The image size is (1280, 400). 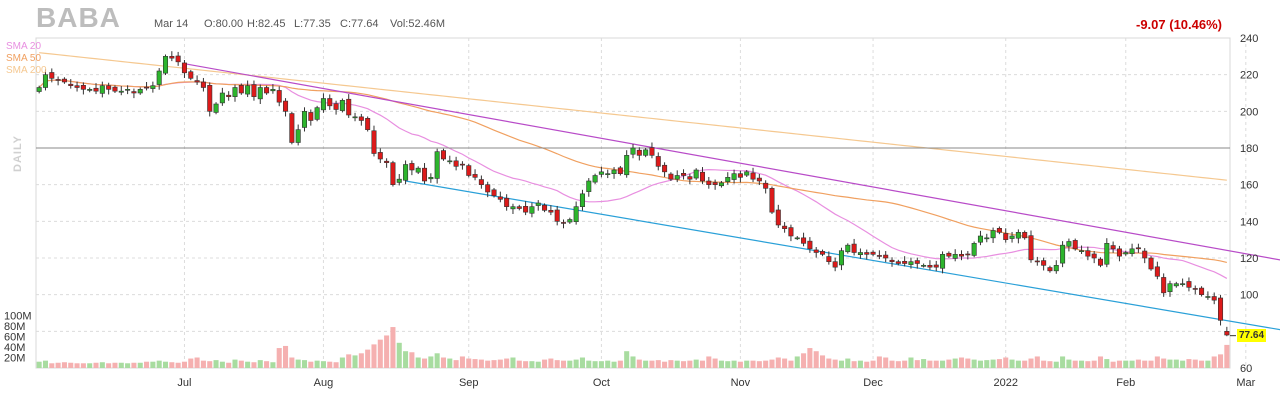 I want to click on x-tick-label: Nov, so click(x=741, y=383).